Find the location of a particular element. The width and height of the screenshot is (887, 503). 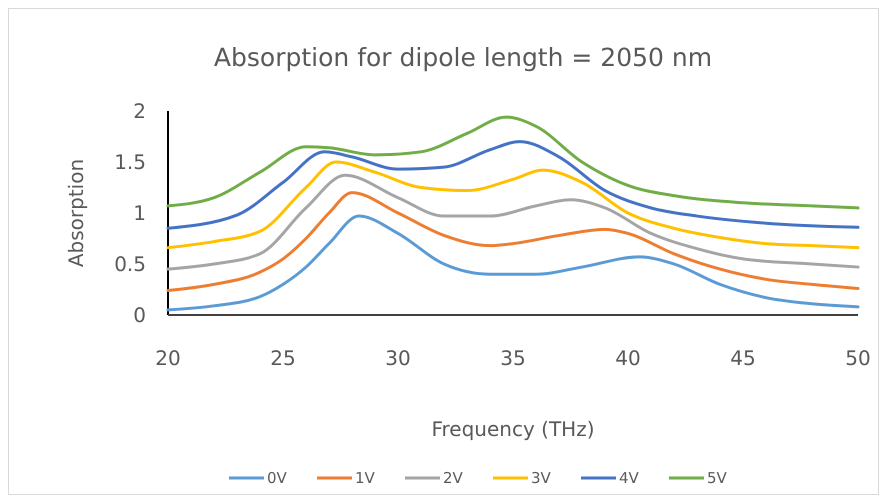

x-tick-label: 30 is located at coordinates (398, 358).